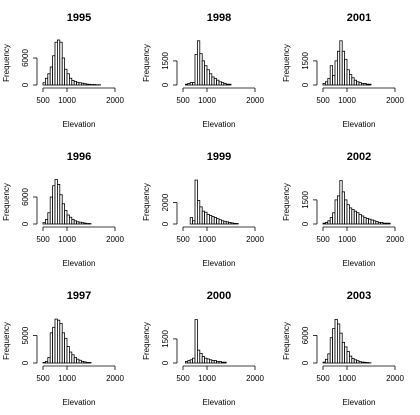 This screenshot has width=420, height=415. I want to click on panel-title: 2001, so click(359, 18).